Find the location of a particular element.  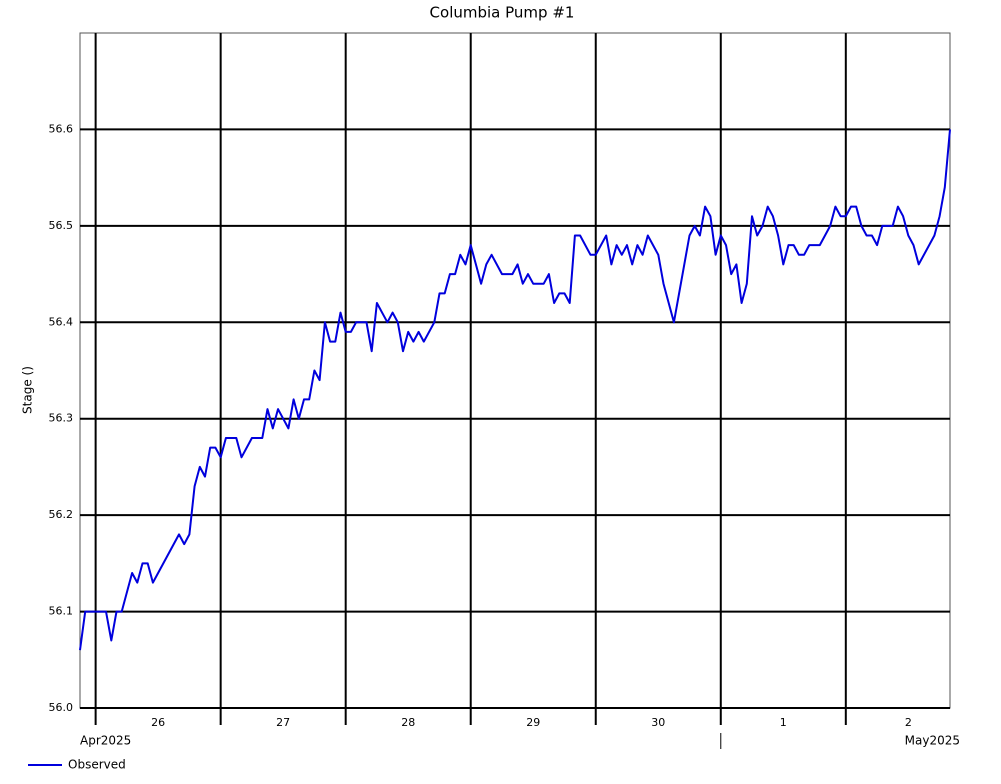

x-tick-label: 29 is located at coordinates (533, 722).